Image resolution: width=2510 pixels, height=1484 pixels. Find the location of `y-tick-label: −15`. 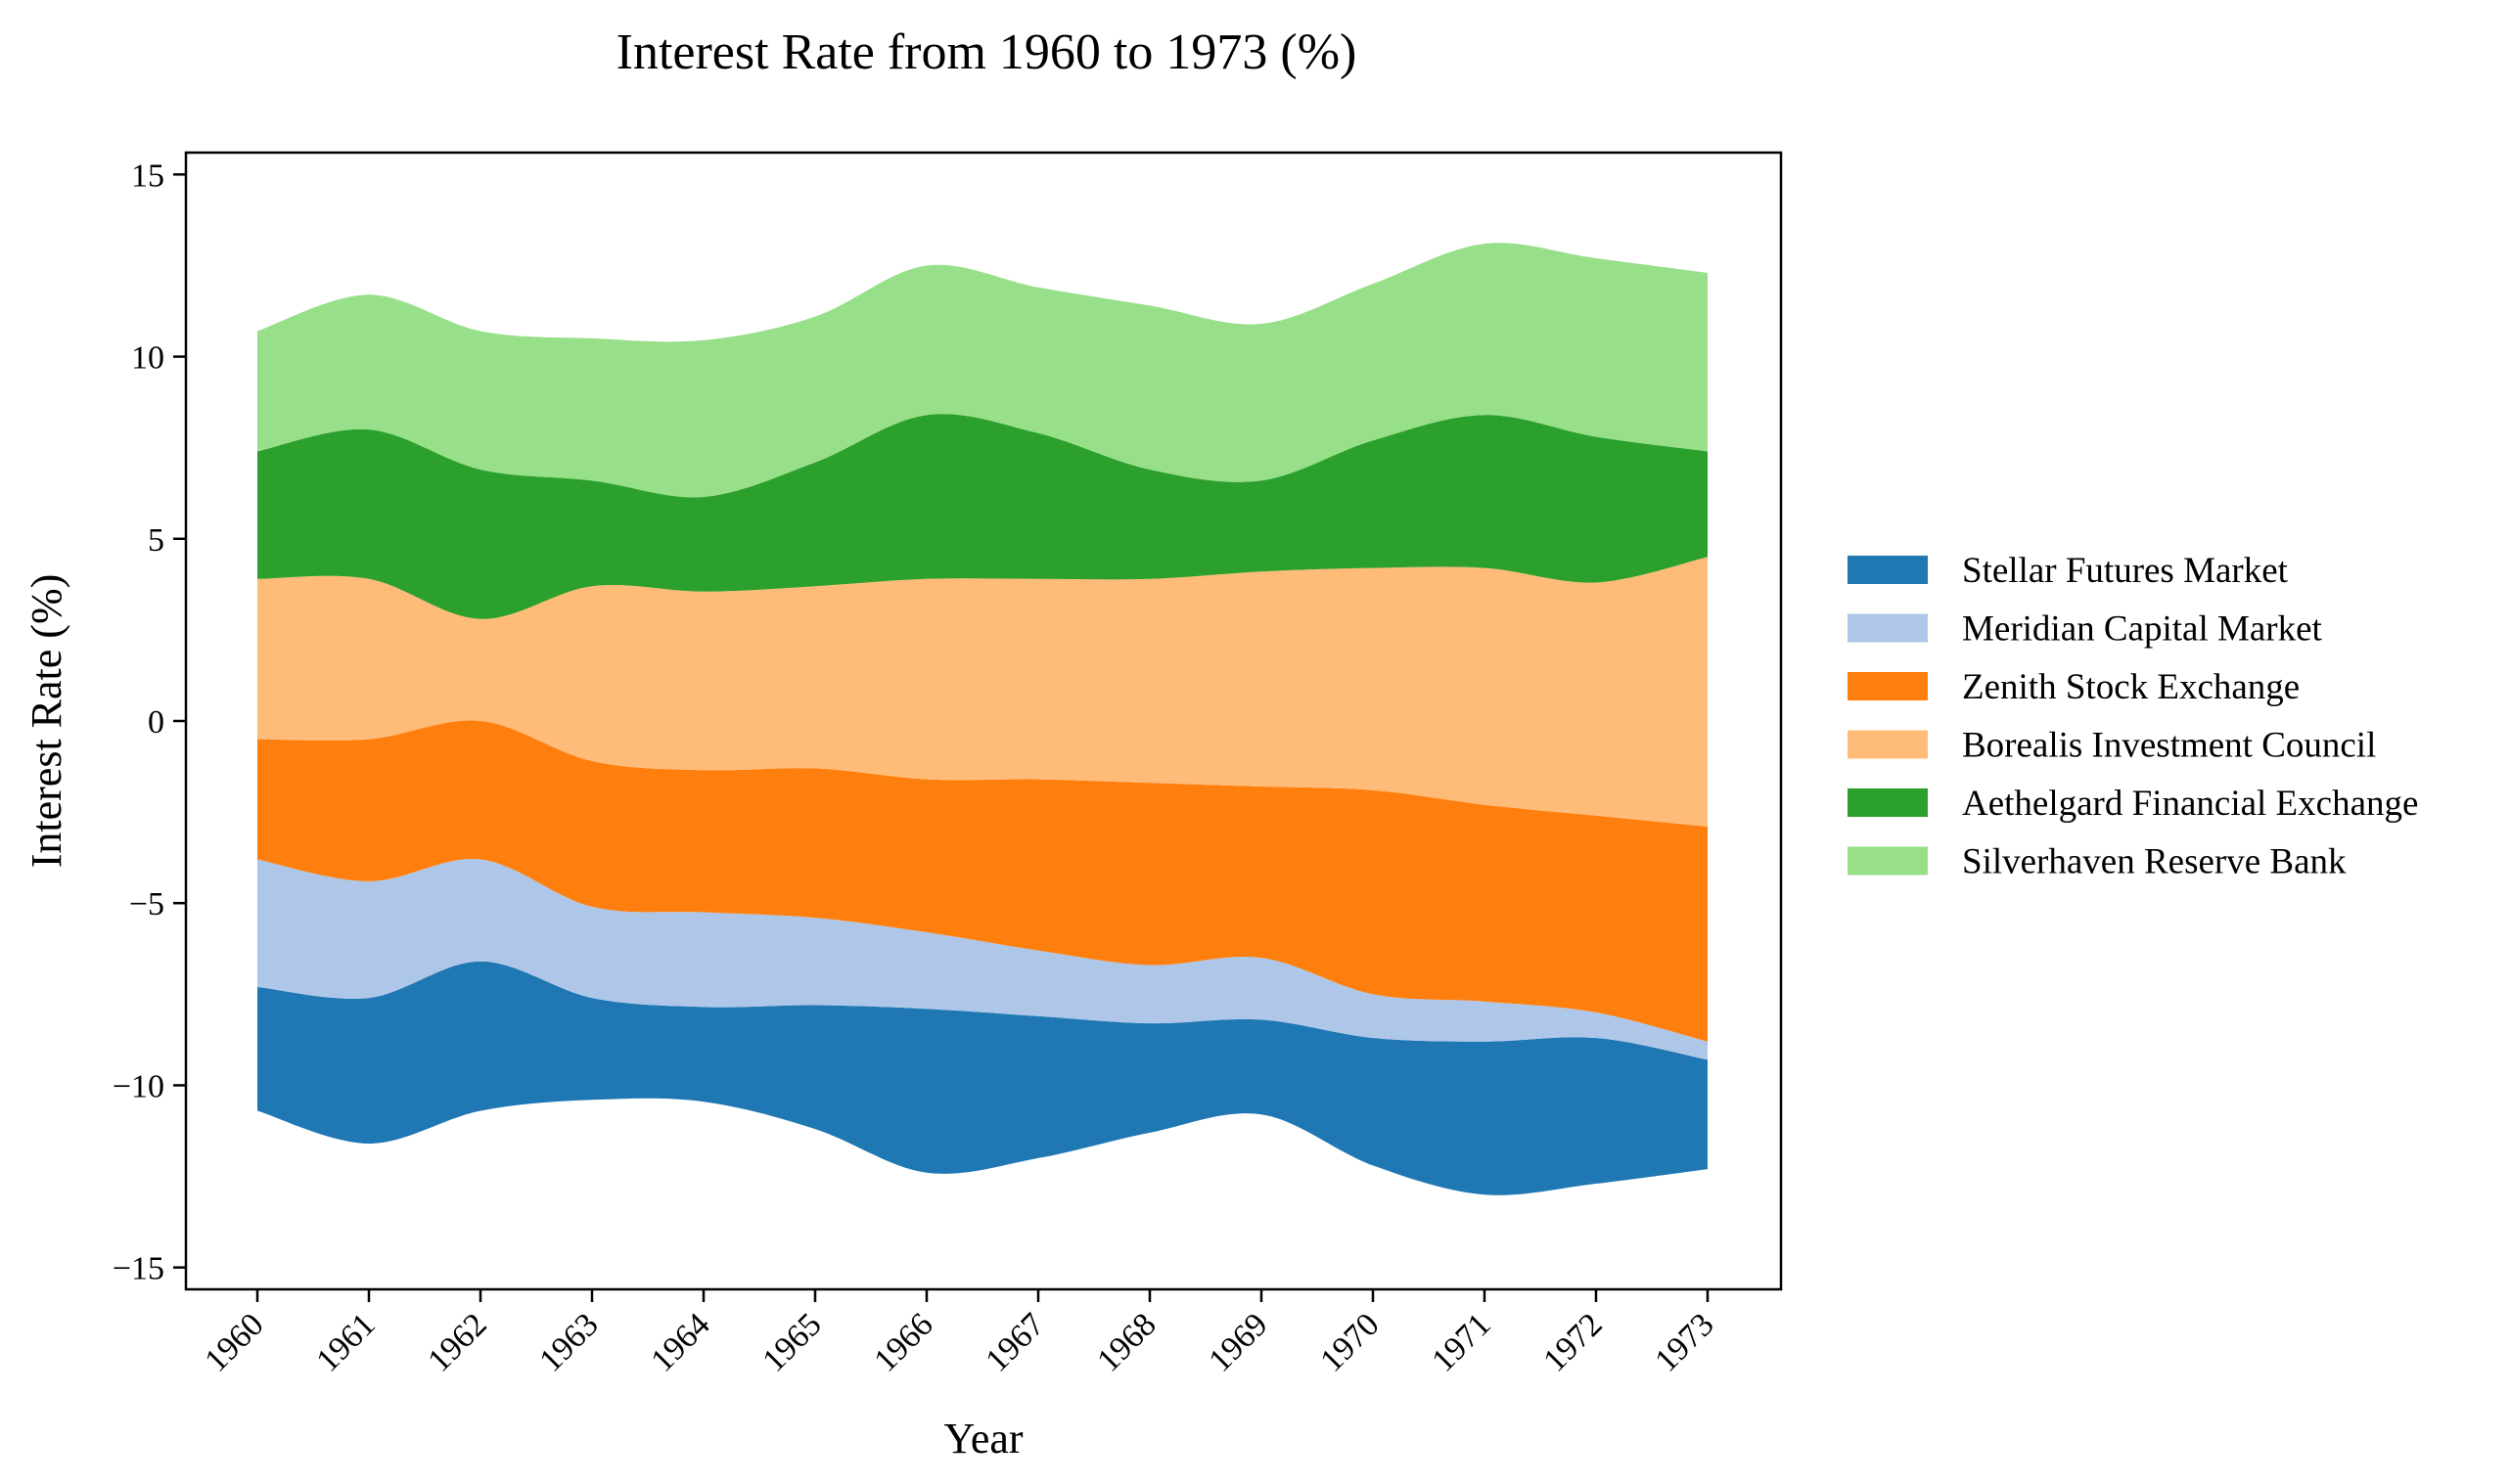

y-tick-label: −15 is located at coordinates (138, 1269).